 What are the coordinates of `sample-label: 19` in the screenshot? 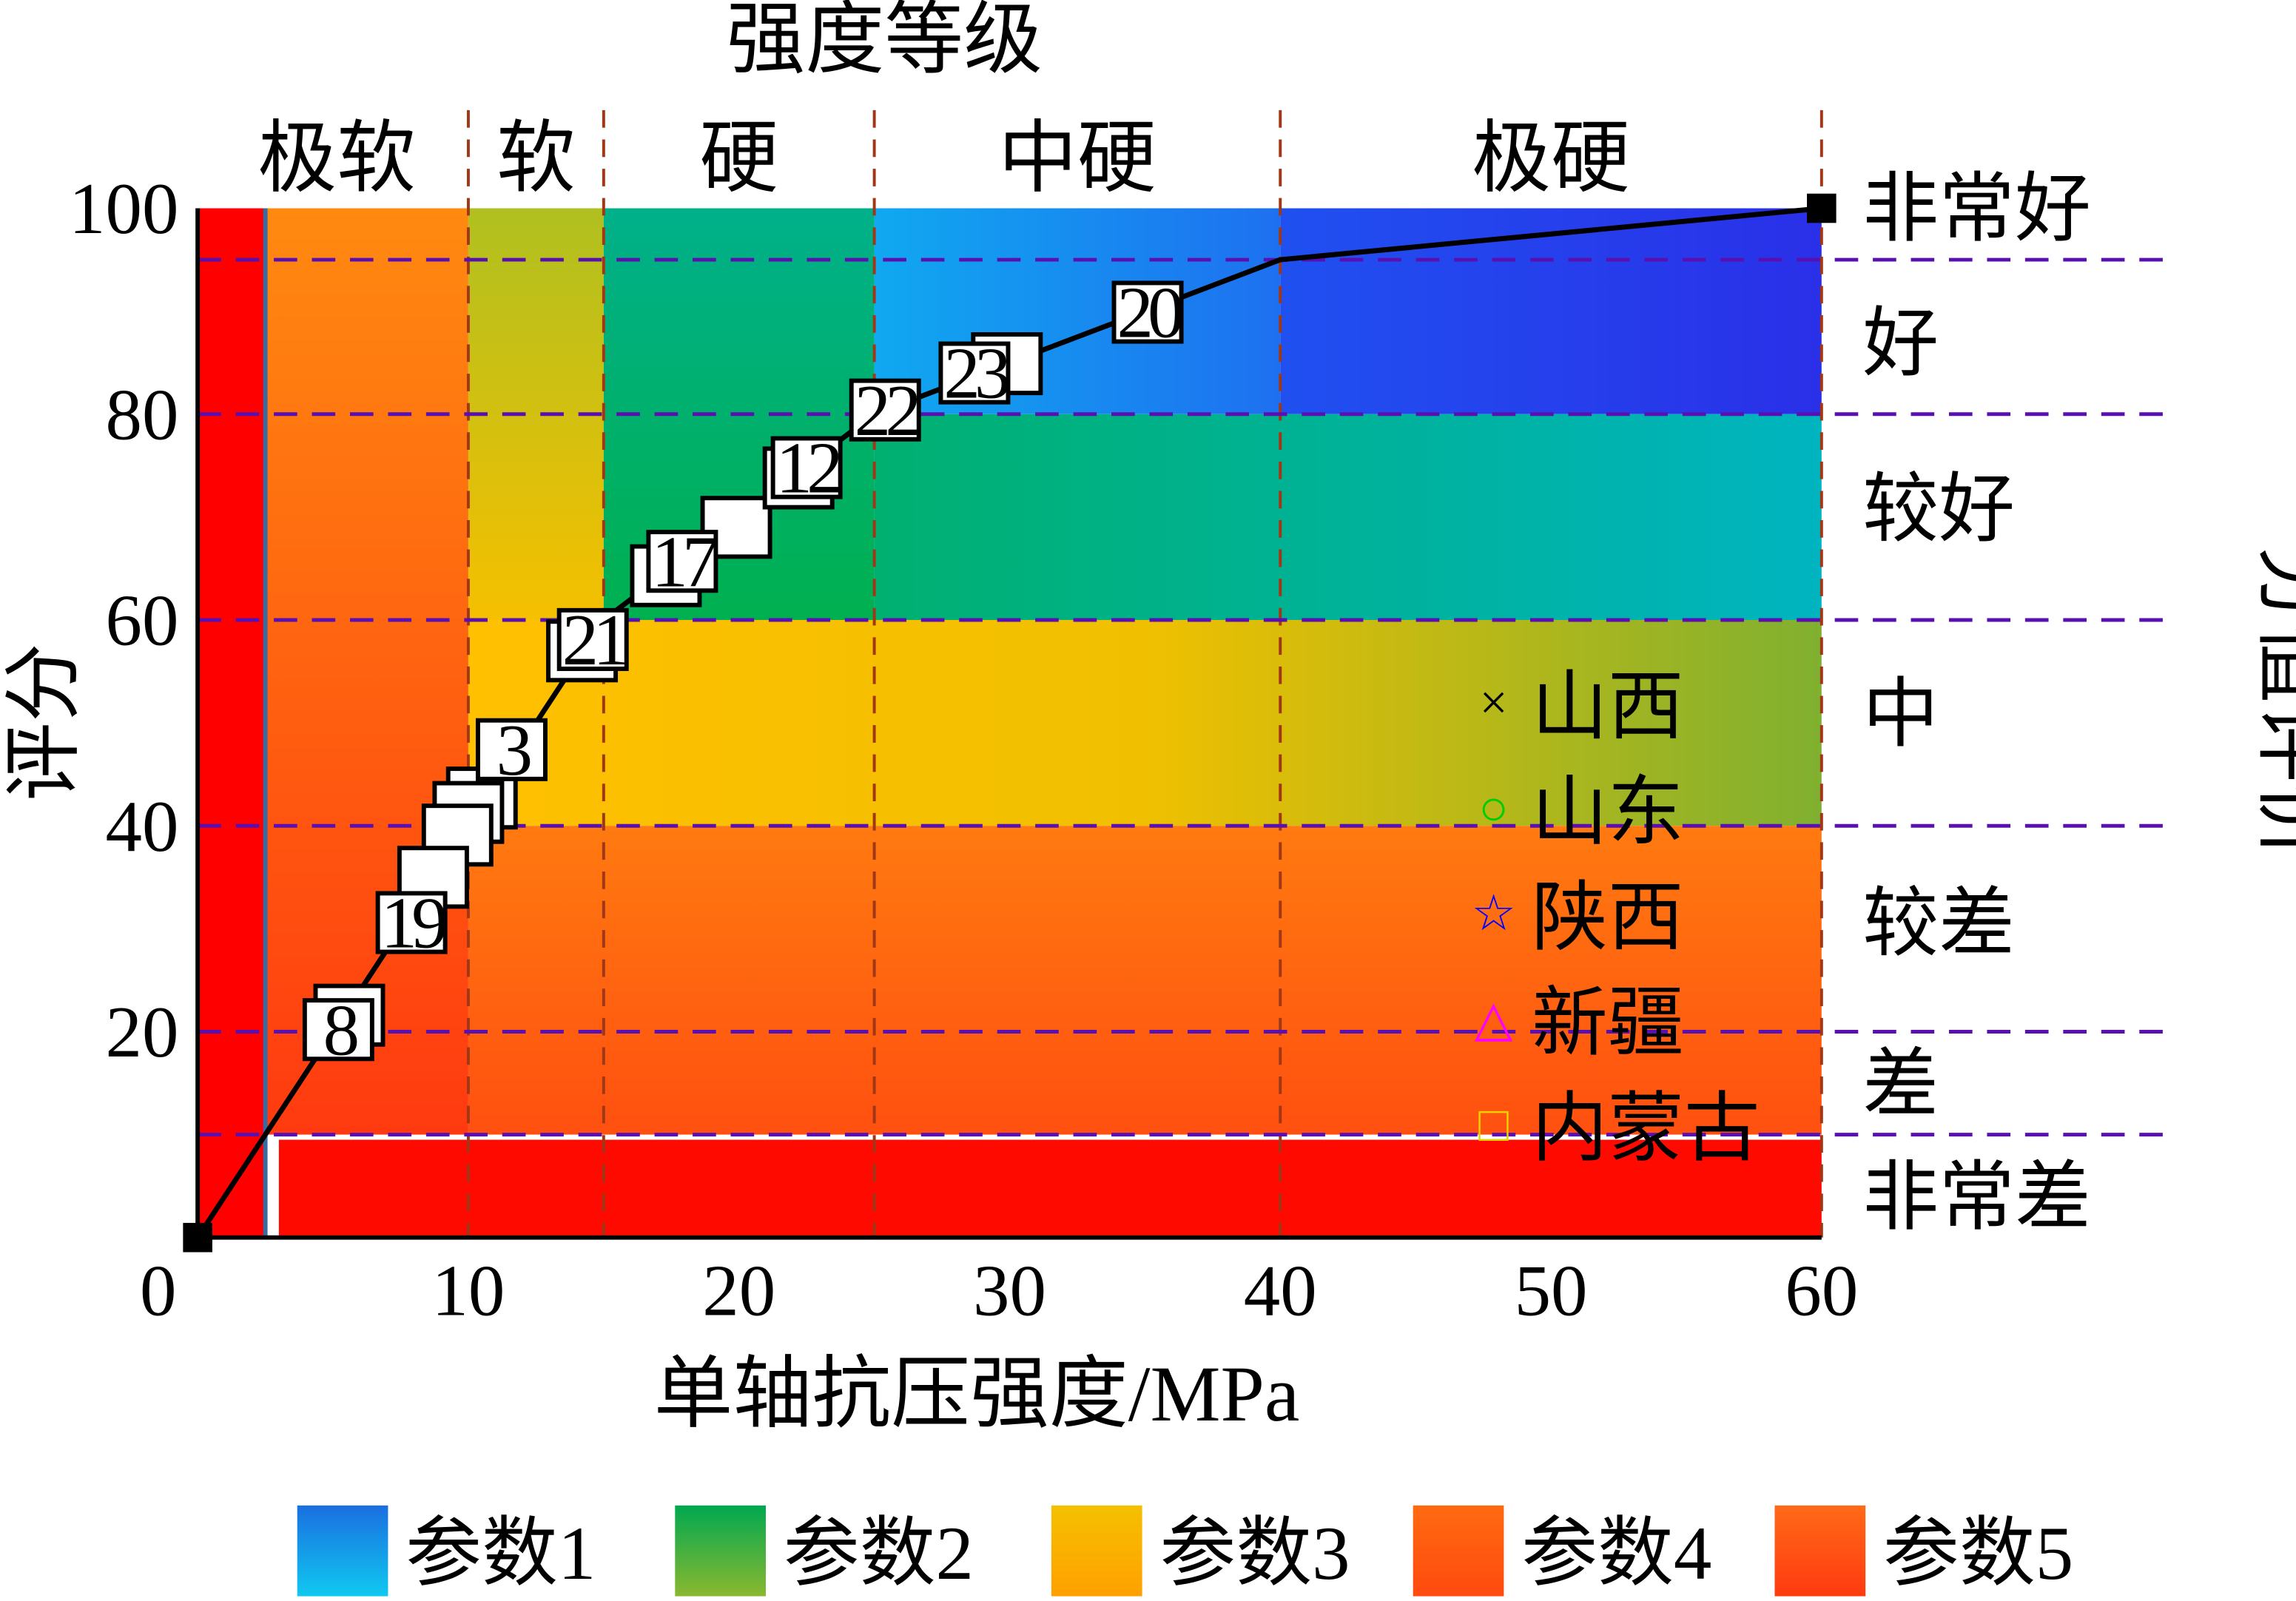 It's located at (413, 923).